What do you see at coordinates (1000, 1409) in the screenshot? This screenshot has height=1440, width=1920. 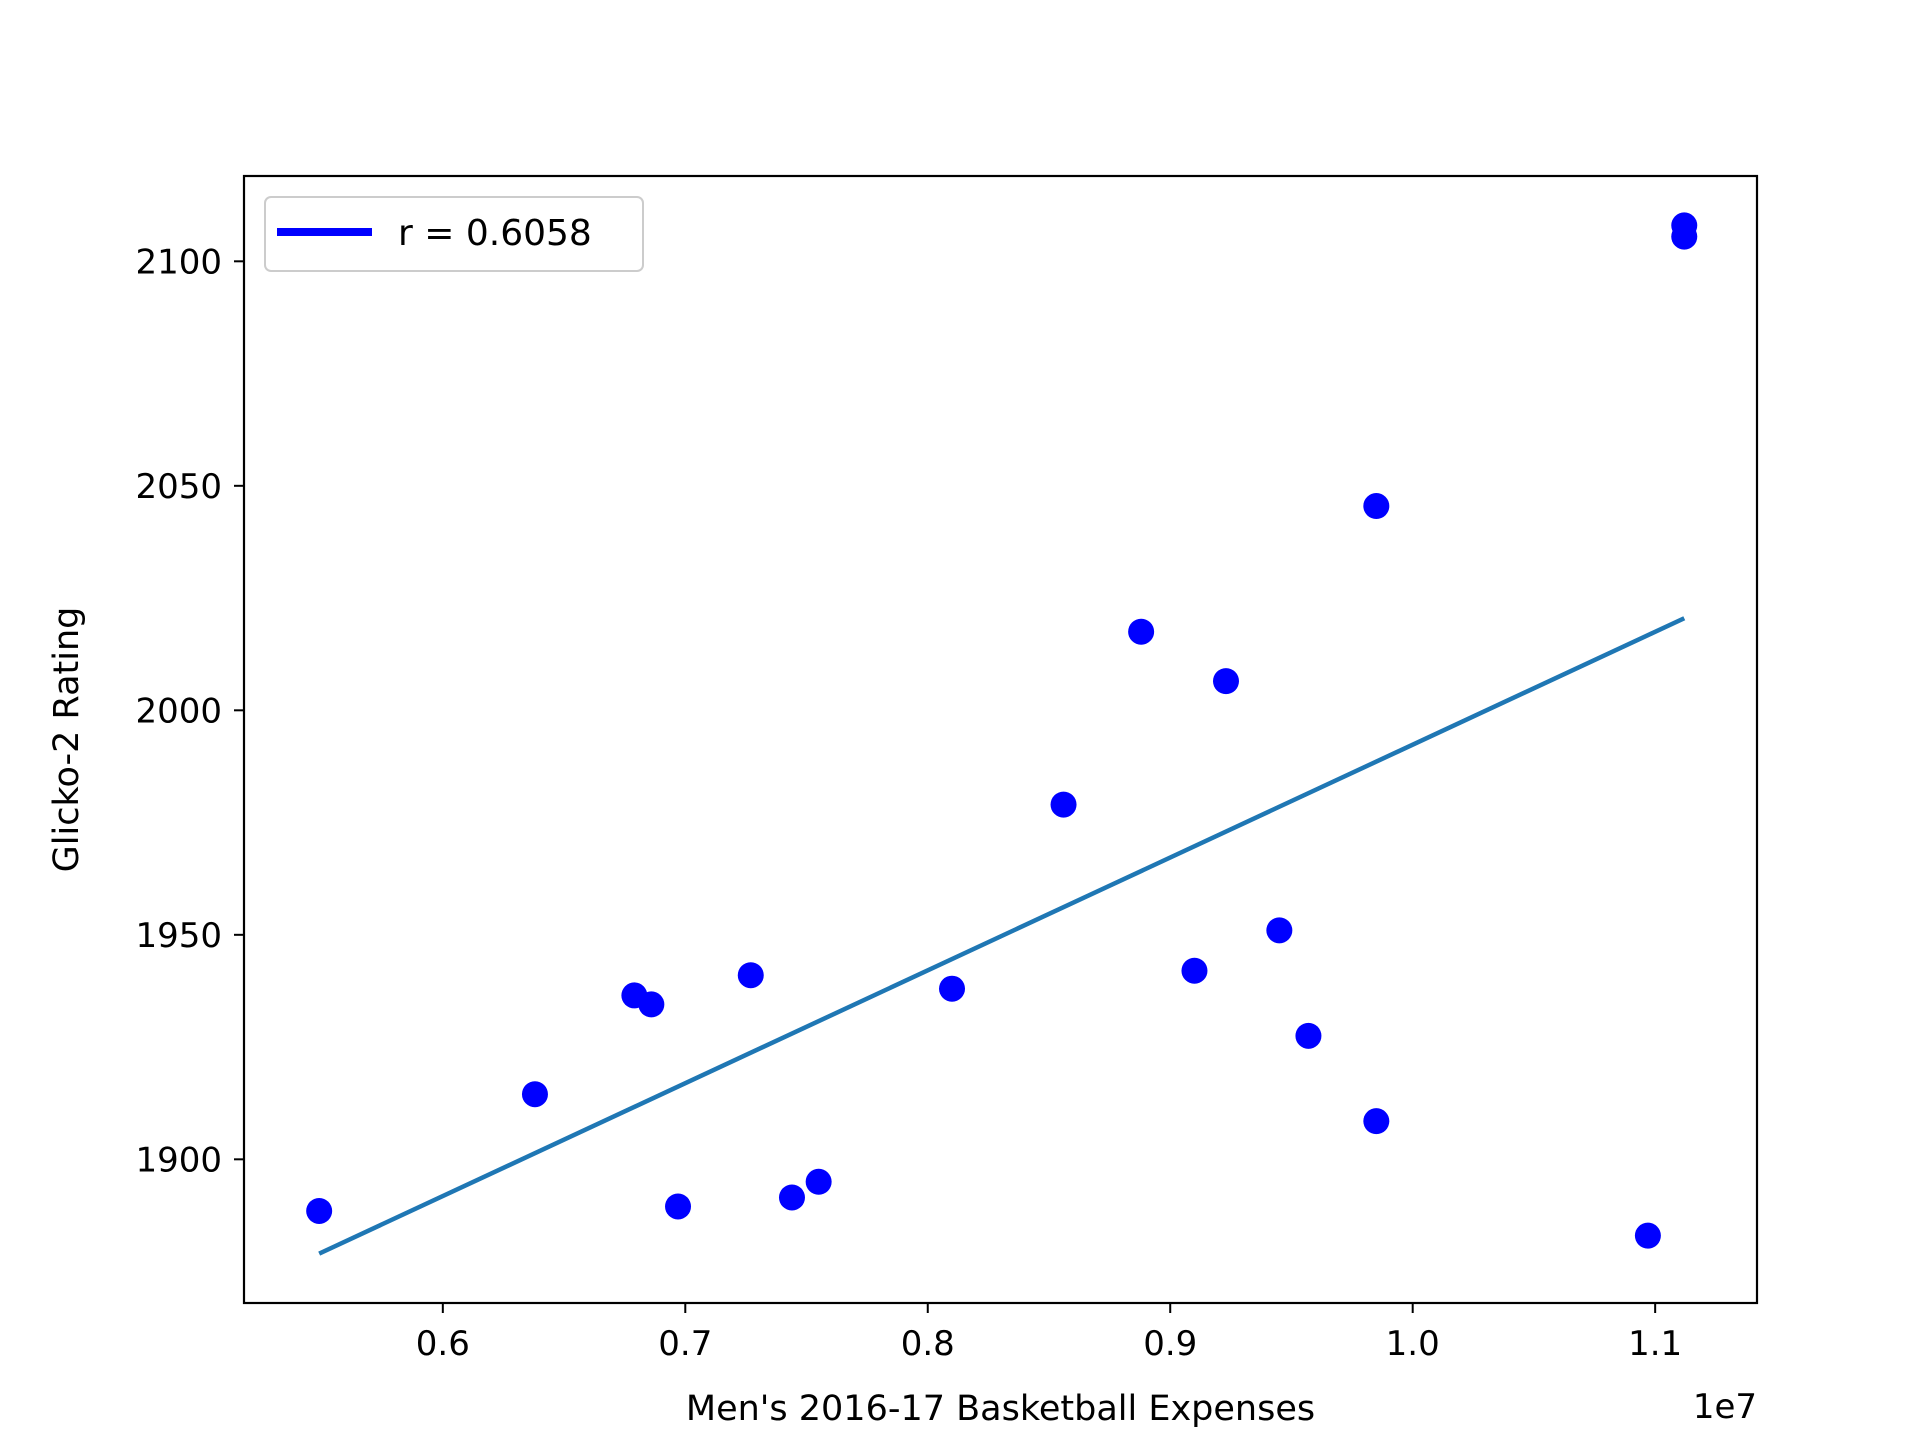 I see `x-axis-title: Men's 2016-17 Basketball Expenses` at bounding box center [1000, 1409].